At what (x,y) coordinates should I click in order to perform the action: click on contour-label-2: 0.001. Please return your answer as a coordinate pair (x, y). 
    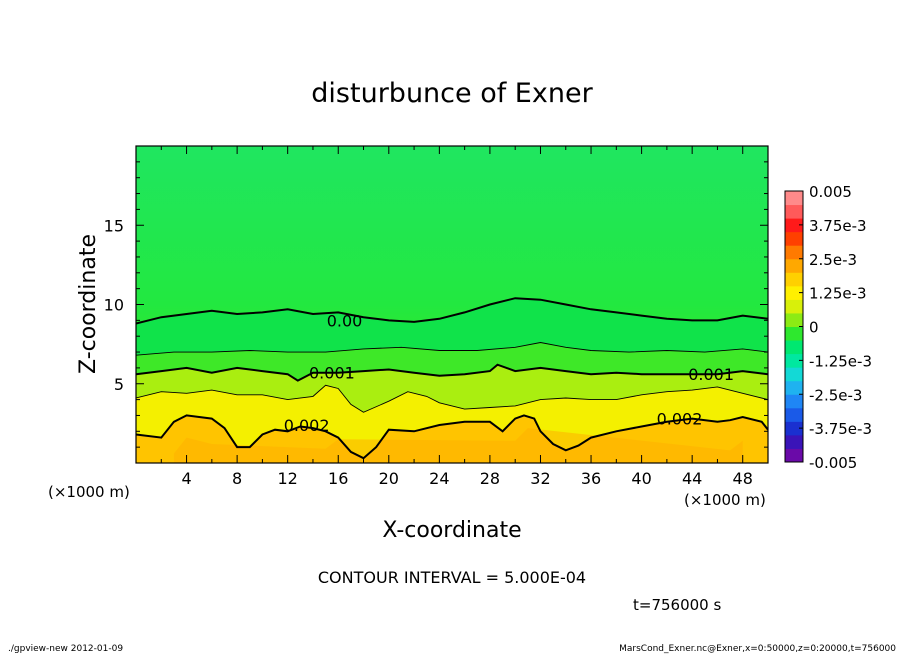
    Looking at the image, I should click on (711, 374).